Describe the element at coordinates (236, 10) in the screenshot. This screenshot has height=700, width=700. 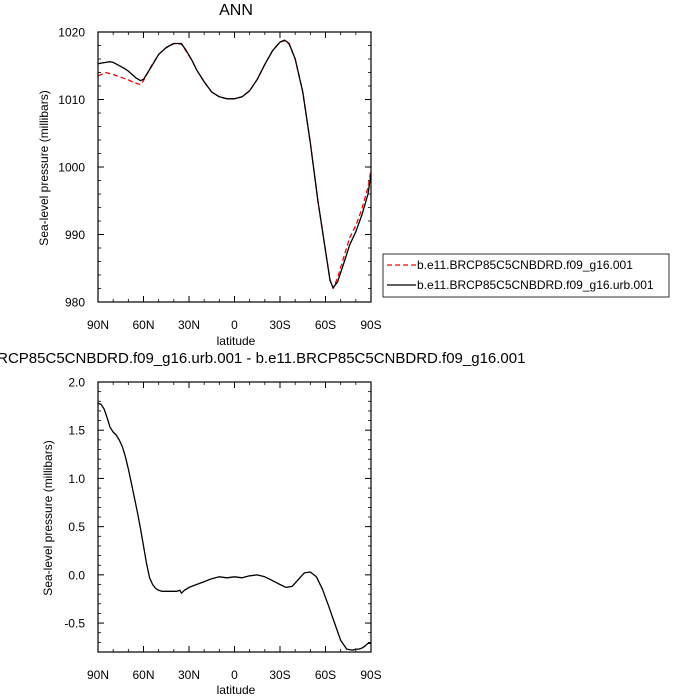
I see `top-chart-title: ANN` at that location.